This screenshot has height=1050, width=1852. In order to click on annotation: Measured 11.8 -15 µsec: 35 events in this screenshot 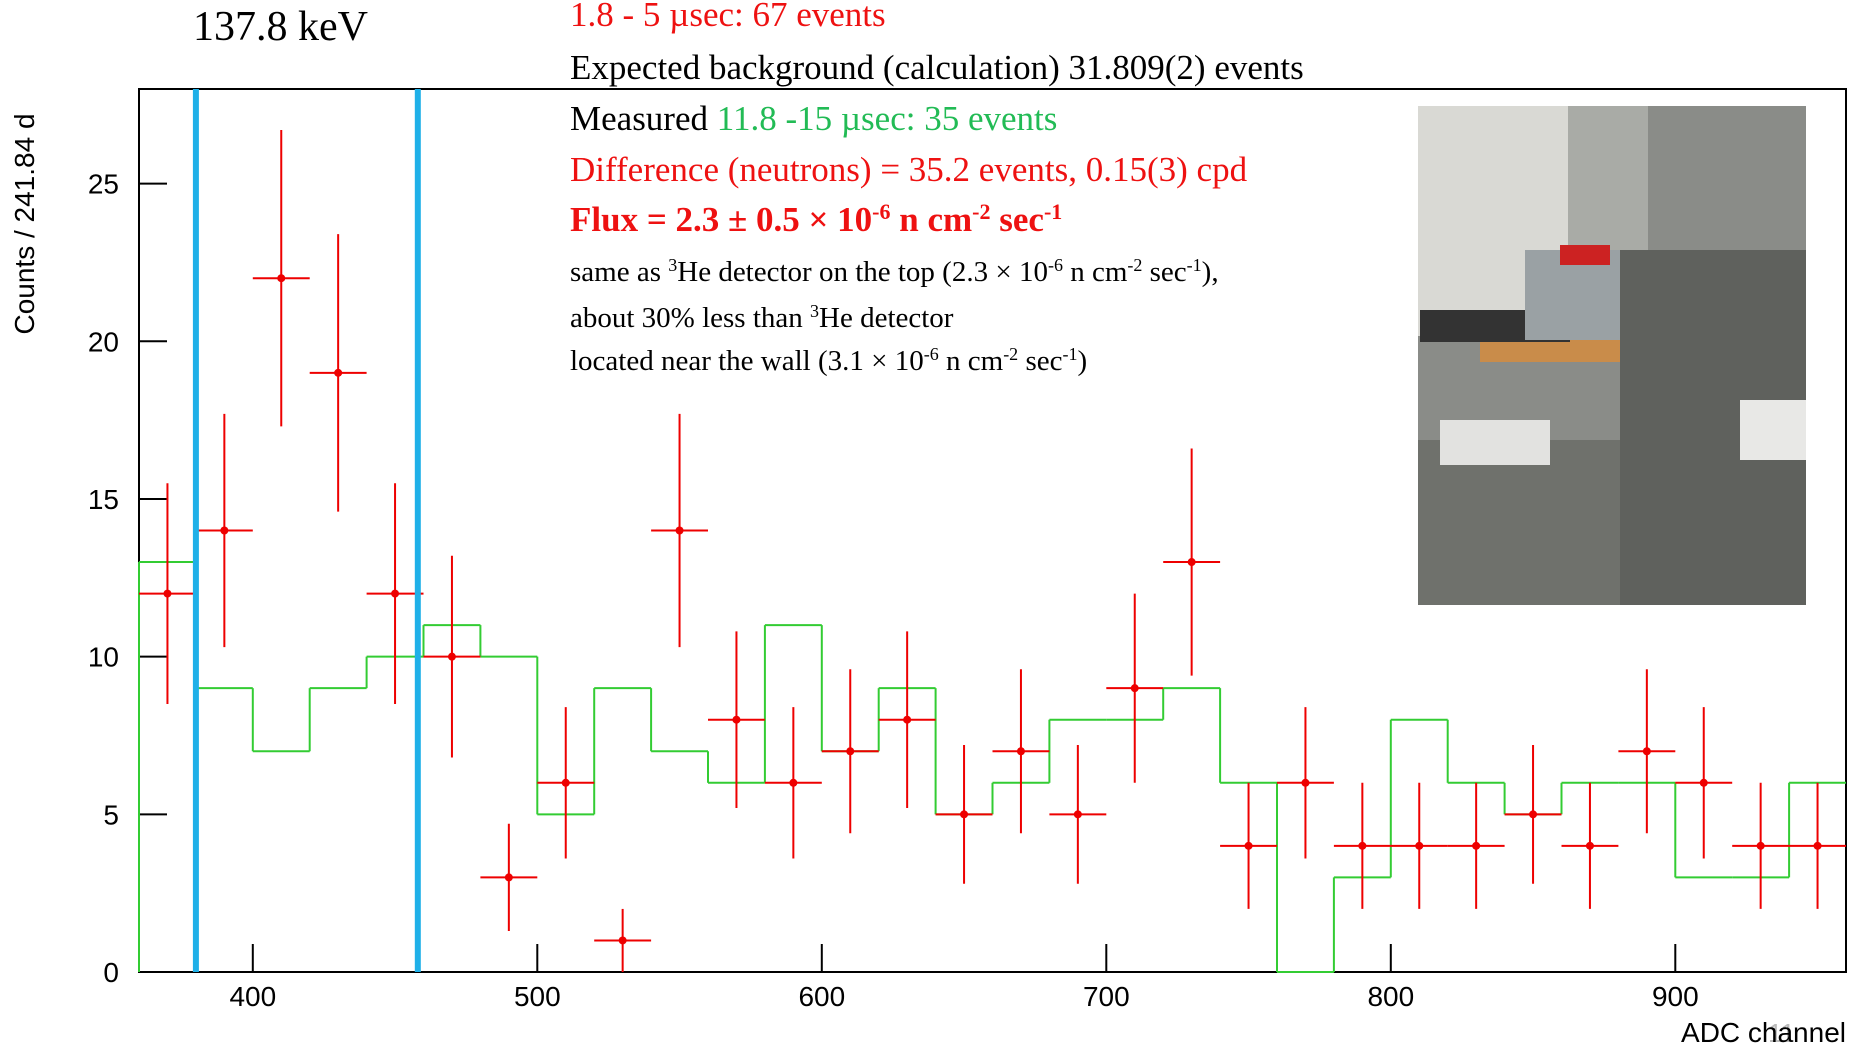, I will do `click(813, 118)`.